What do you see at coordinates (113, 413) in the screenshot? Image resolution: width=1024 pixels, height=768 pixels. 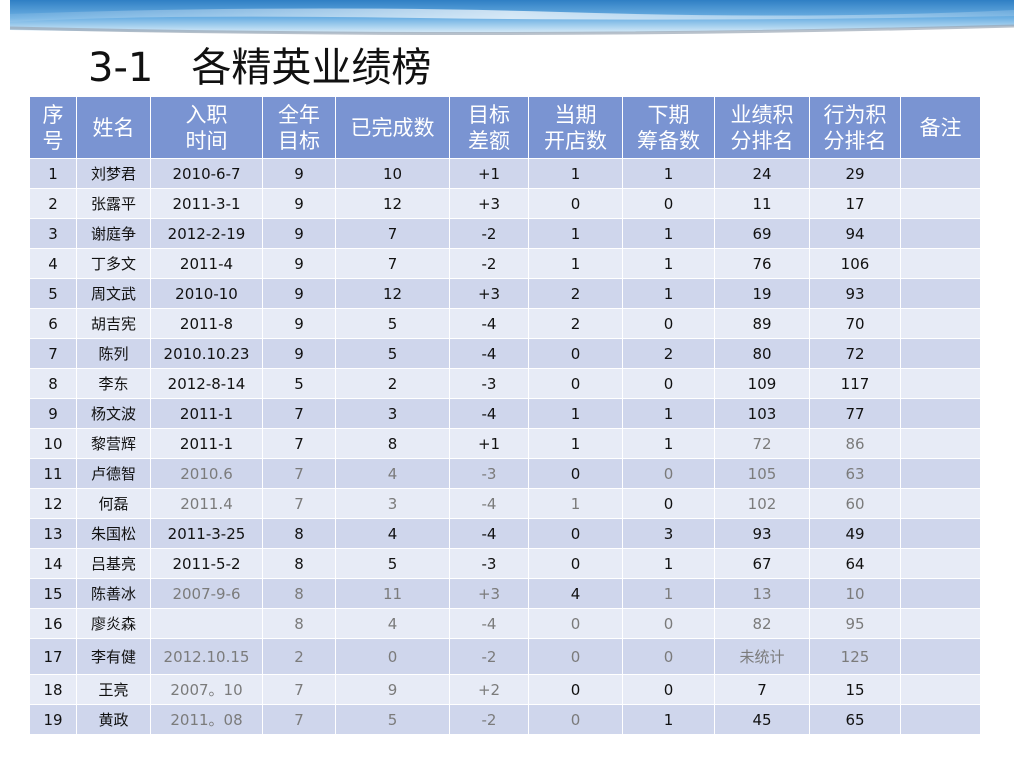 I see `cell-name: 杨文波` at bounding box center [113, 413].